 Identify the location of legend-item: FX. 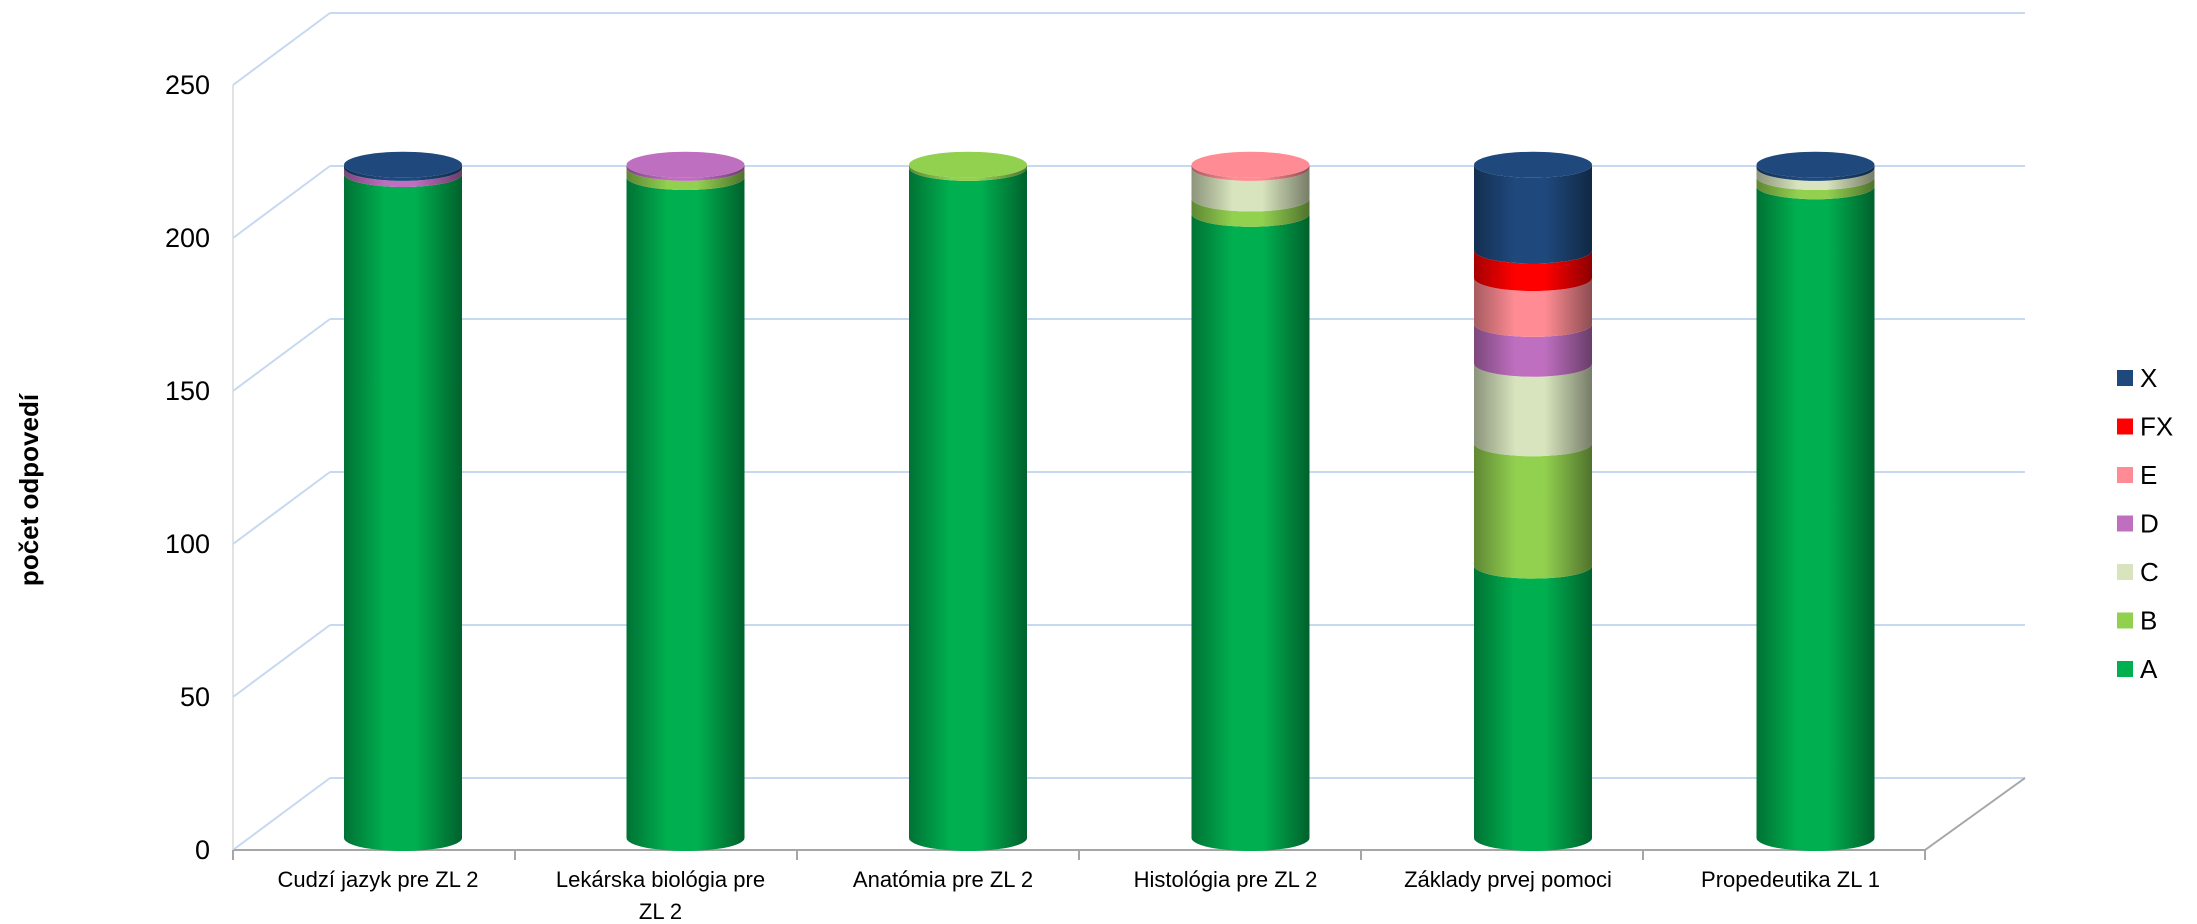
(2145, 427).